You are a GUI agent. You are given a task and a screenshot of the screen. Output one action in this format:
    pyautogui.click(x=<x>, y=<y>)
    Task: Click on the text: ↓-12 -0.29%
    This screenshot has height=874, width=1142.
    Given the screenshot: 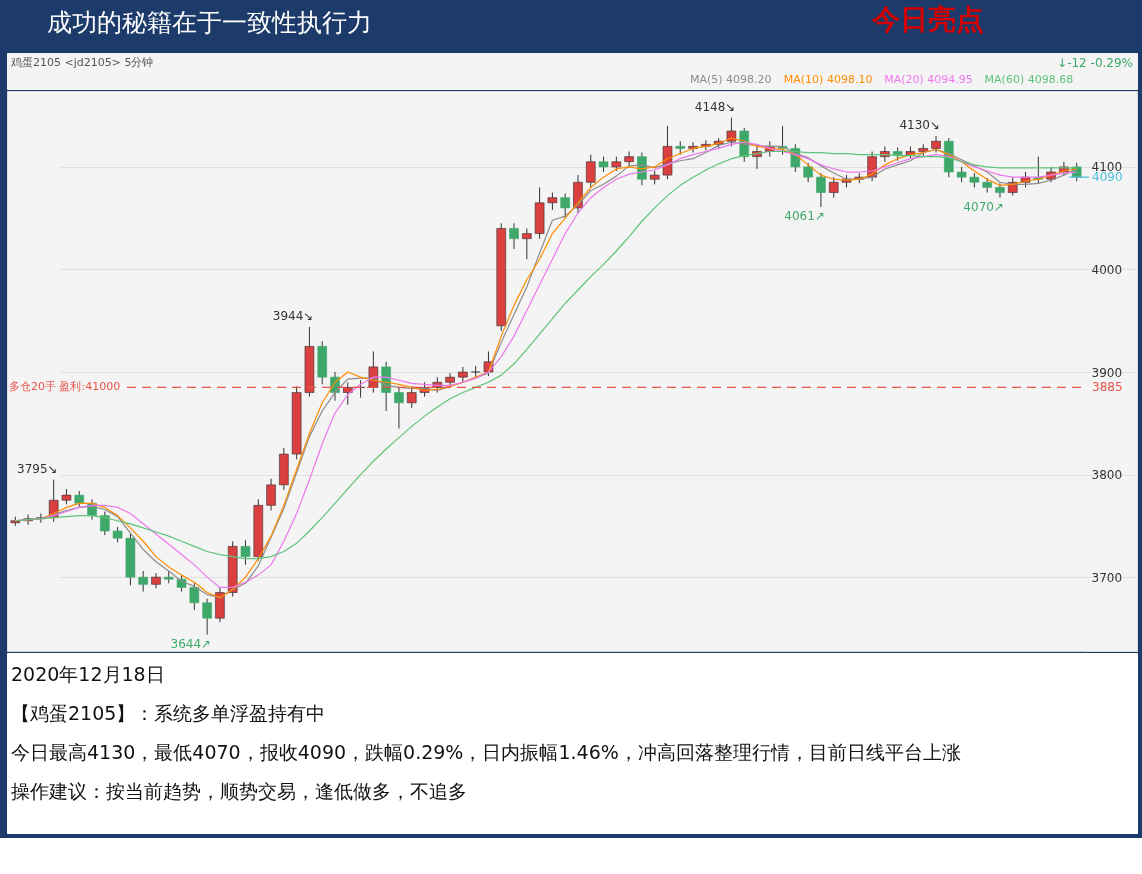 What is the action you would take?
    pyautogui.click(x=1095, y=63)
    